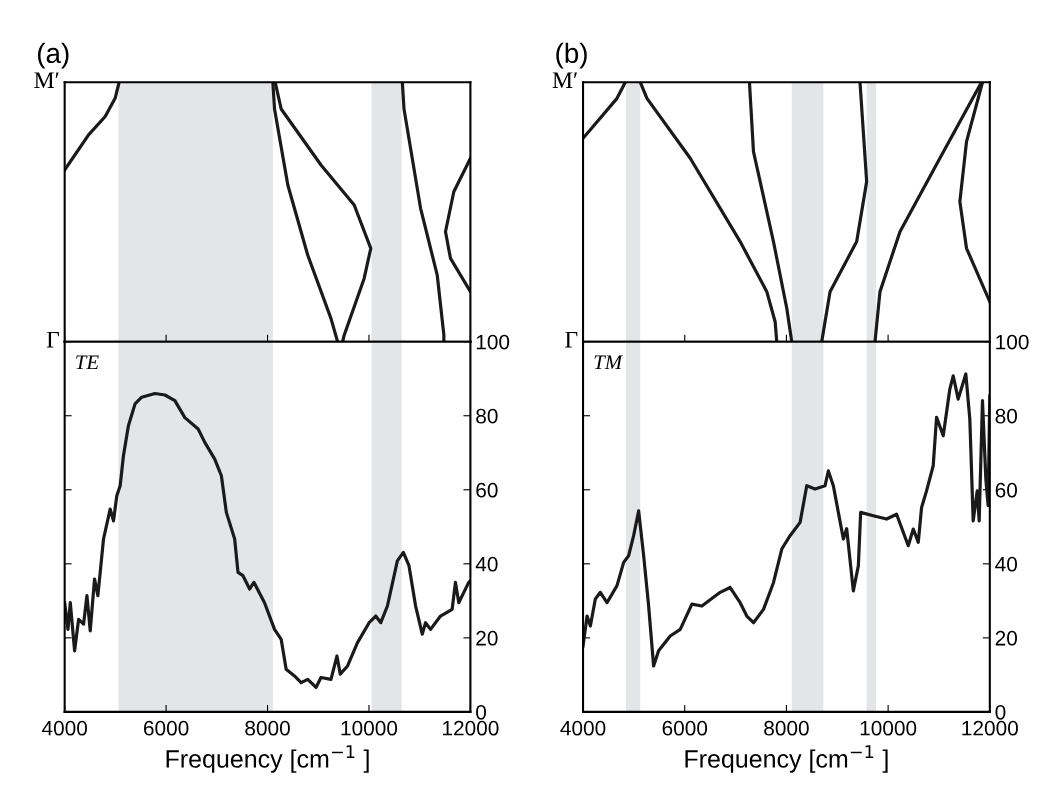 This screenshot has height=791, width=1043. Describe the element at coordinates (609, 362) in the screenshot. I see `annotation: TM` at that location.